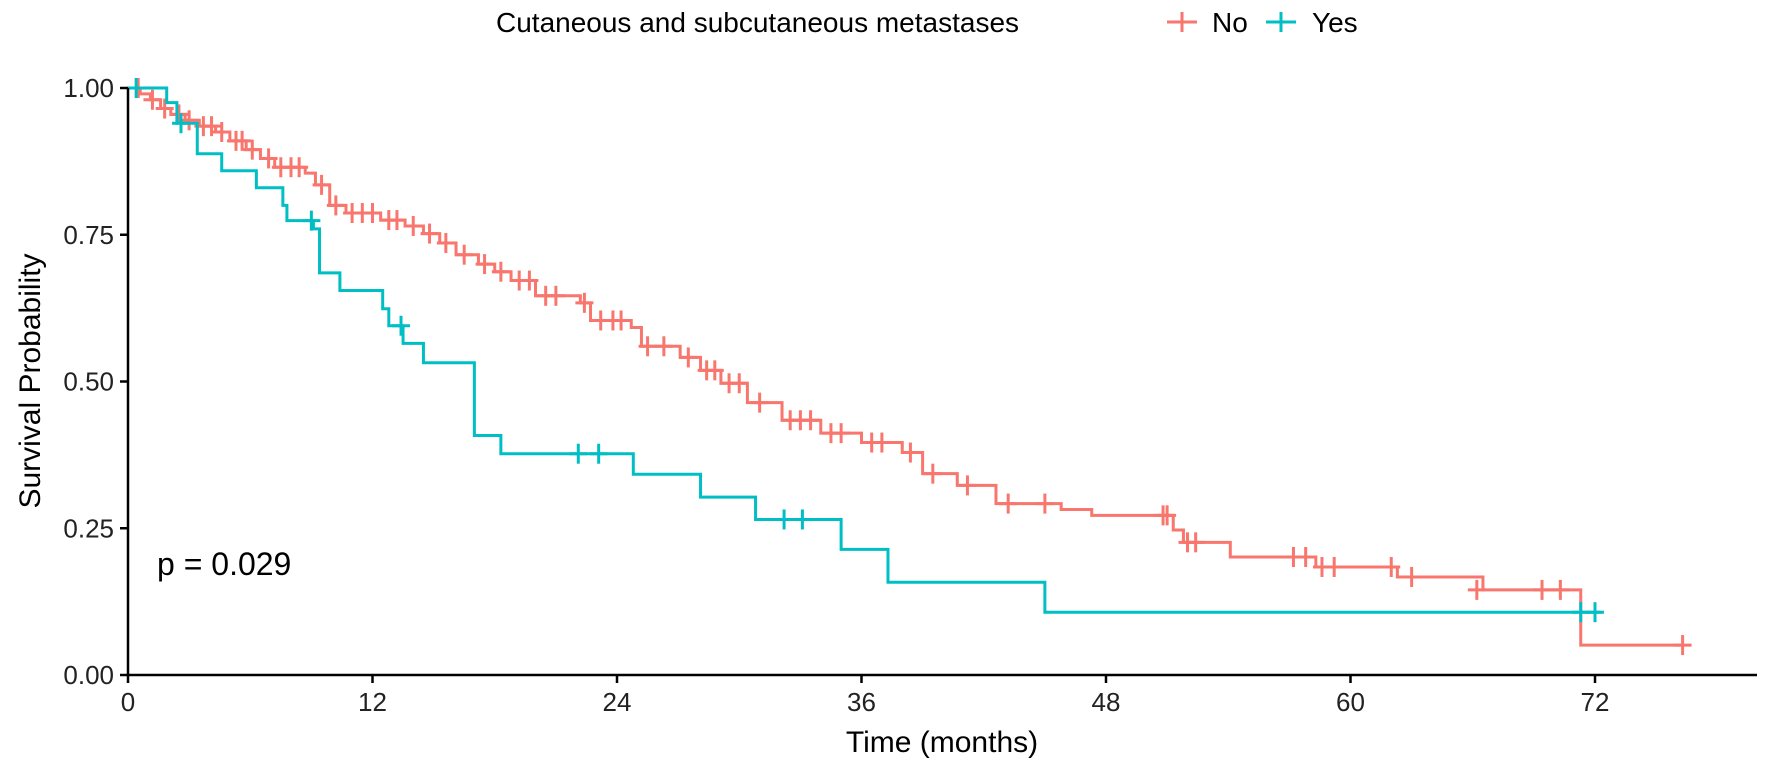 This screenshot has height=772, width=1772. I want to click on x-tick-label: 12, so click(372, 702).